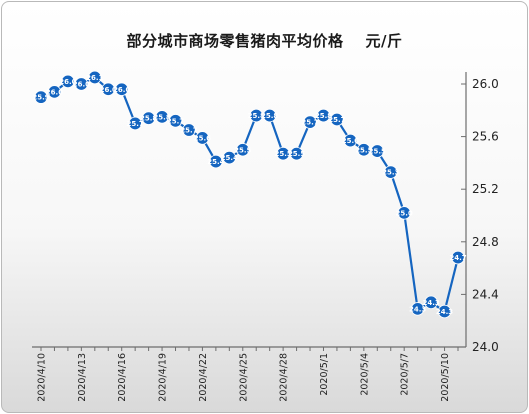  Describe the element at coordinates (485, 242) in the screenshot. I see `y-tick-label: 24.8` at that location.